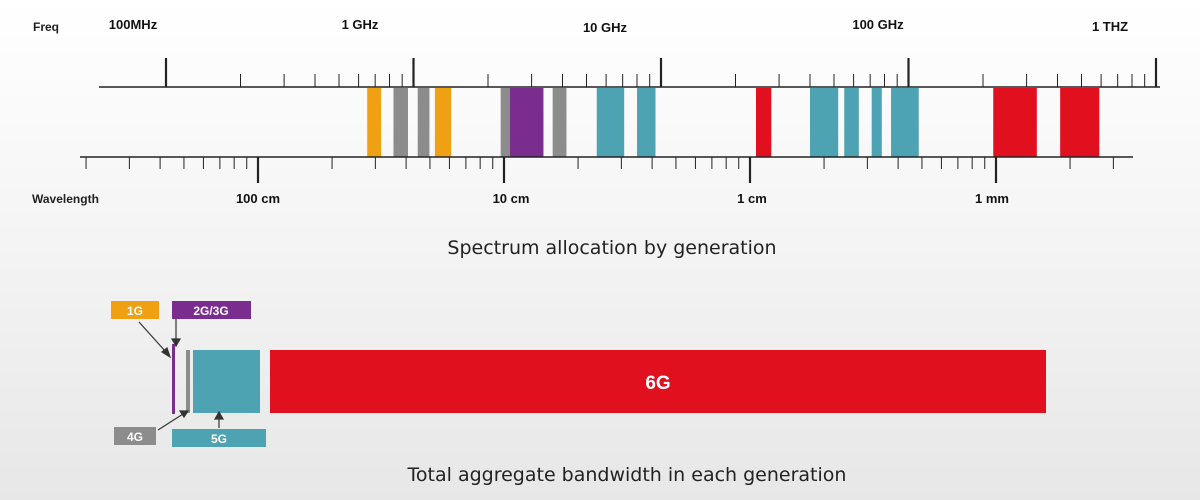 This screenshot has height=500, width=1200. I want to click on tag-2g3g-label: 2G/3G, so click(210, 311).